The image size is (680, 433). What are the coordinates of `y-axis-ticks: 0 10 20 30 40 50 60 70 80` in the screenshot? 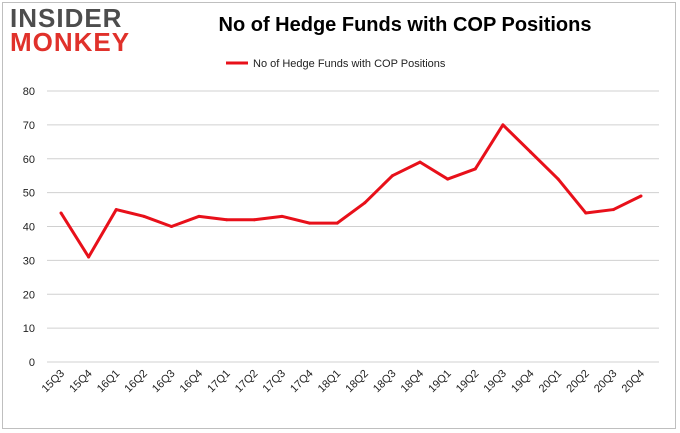 It's located at (29, 227).